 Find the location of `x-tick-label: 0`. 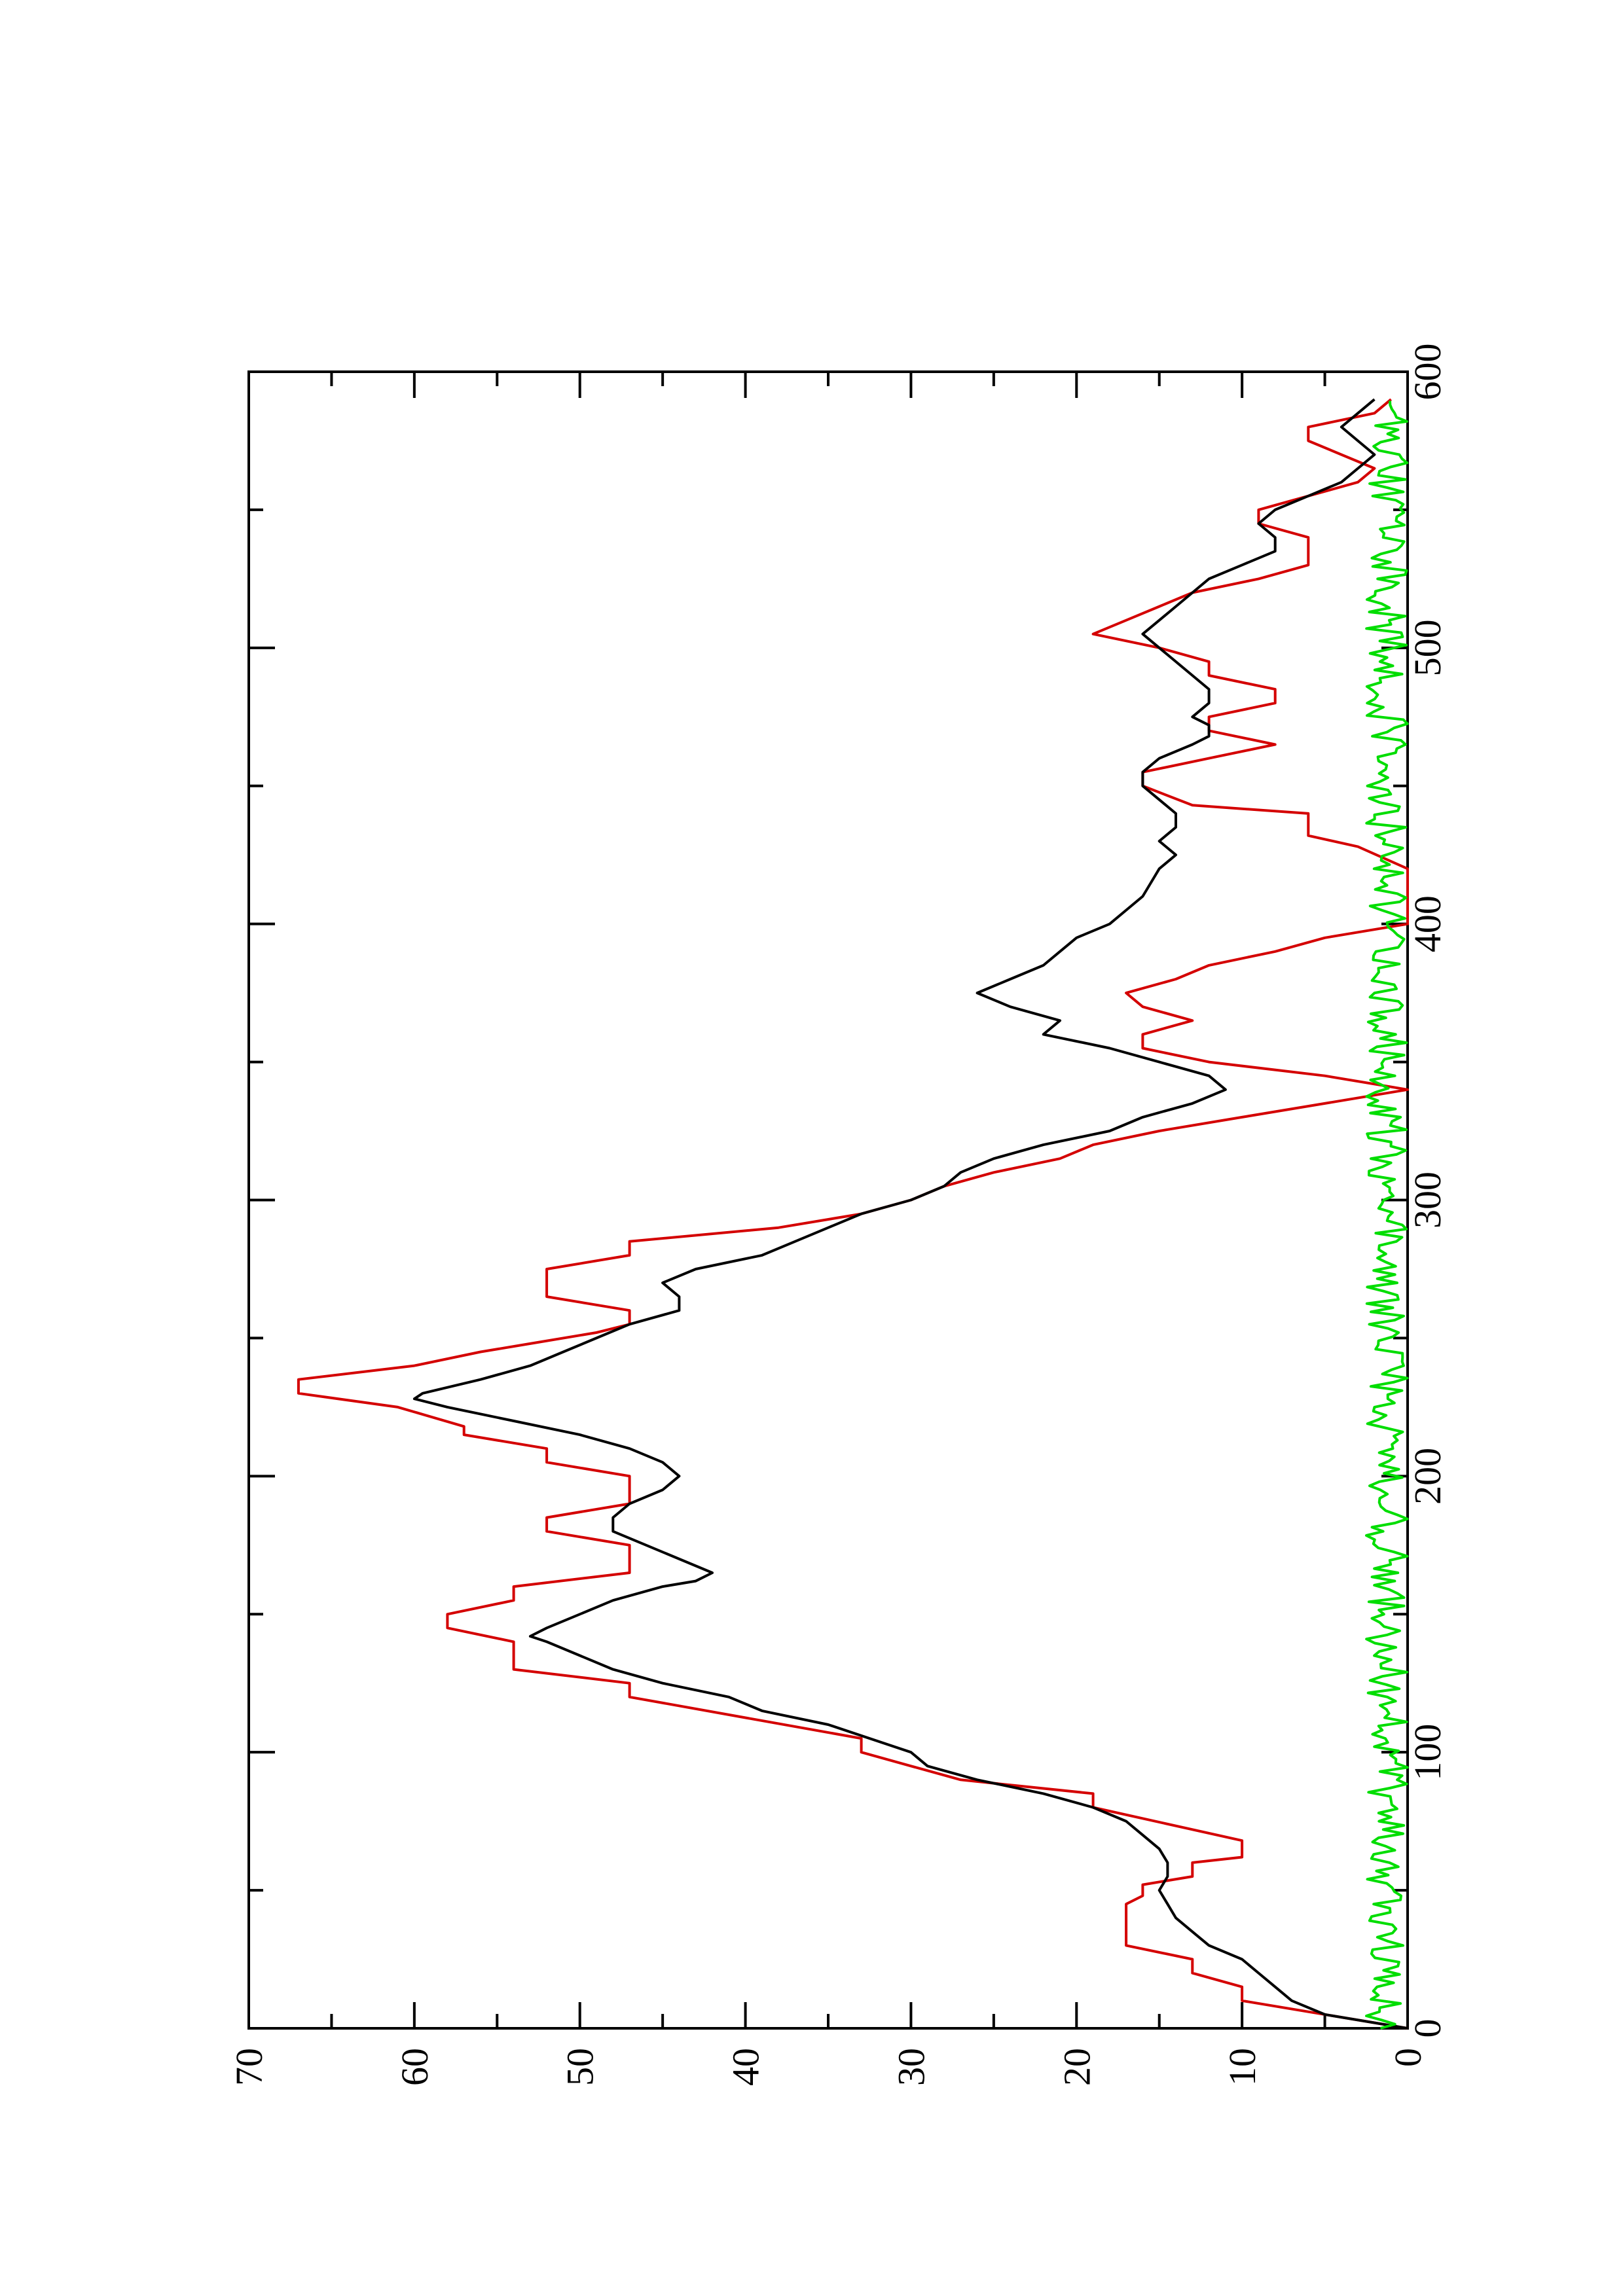

x-tick-label: 0 is located at coordinates (1427, 2028).